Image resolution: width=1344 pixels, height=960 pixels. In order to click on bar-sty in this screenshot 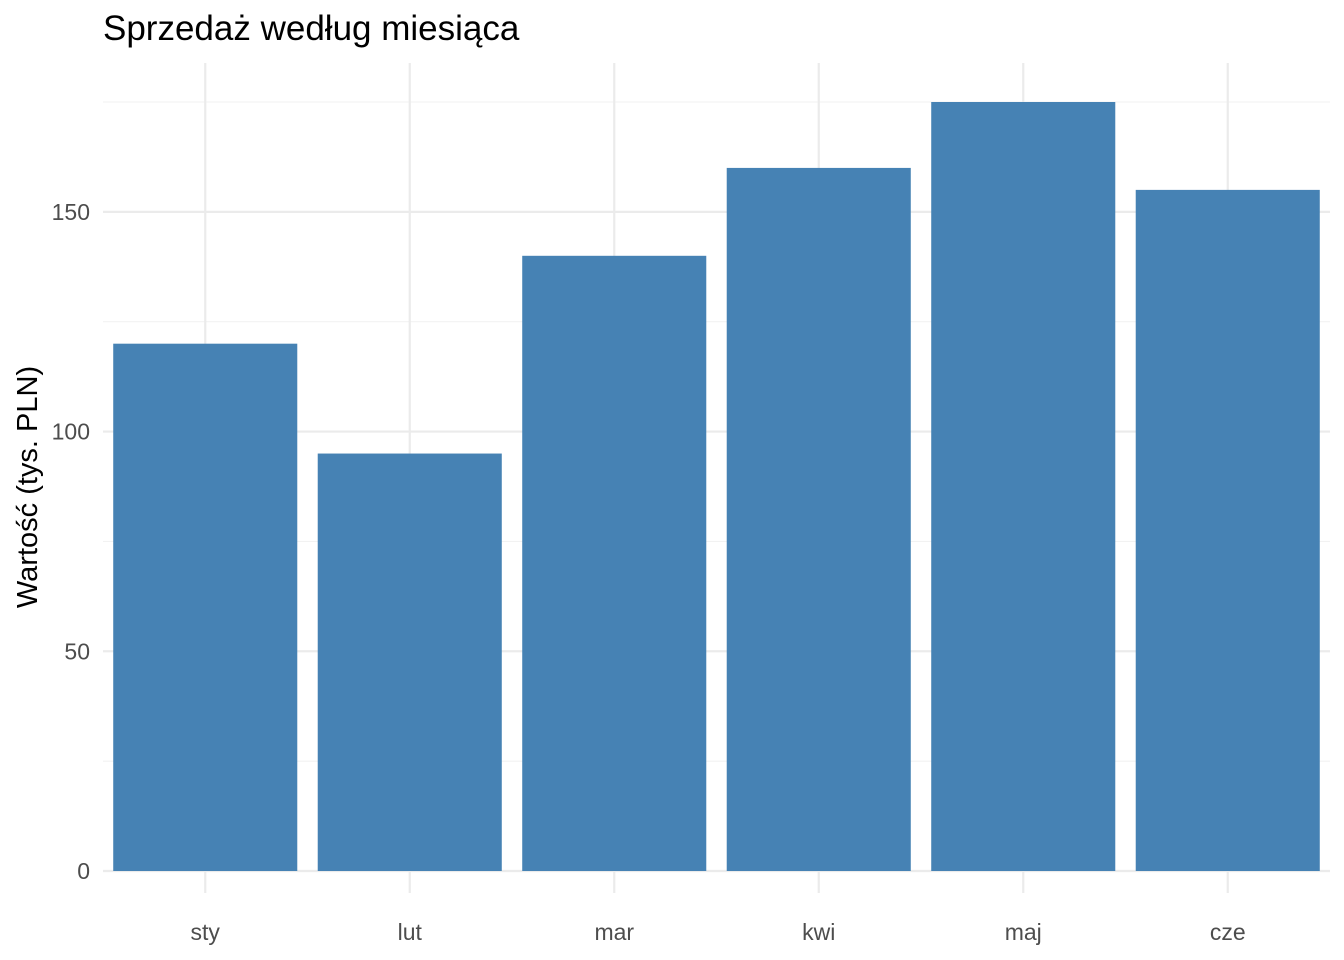, I will do `click(205, 607)`.